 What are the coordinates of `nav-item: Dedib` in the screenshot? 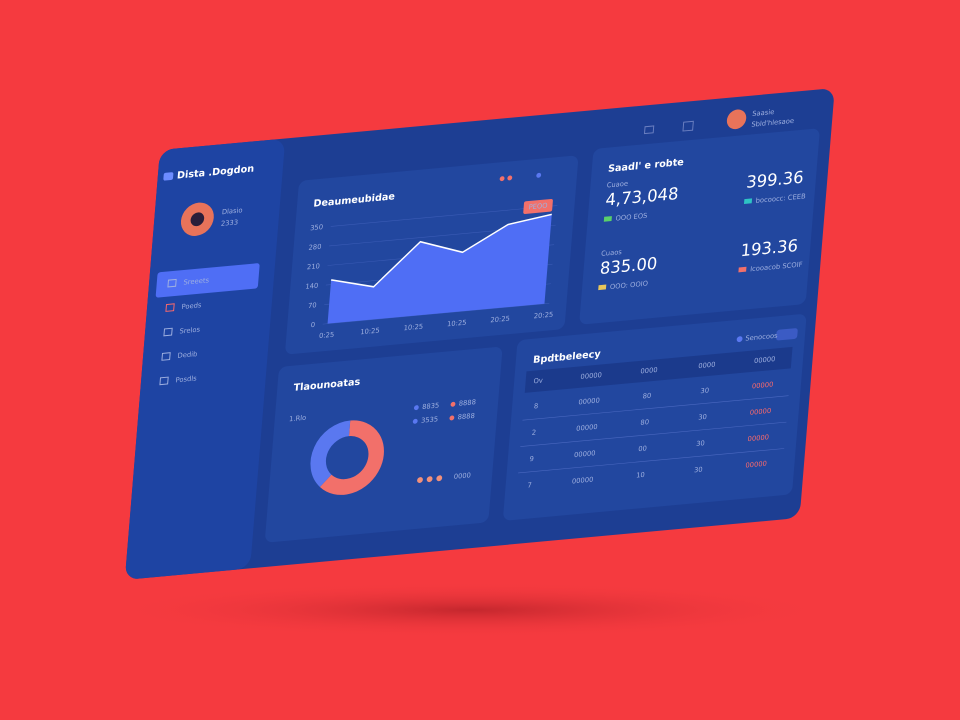 It's located at (187, 355).